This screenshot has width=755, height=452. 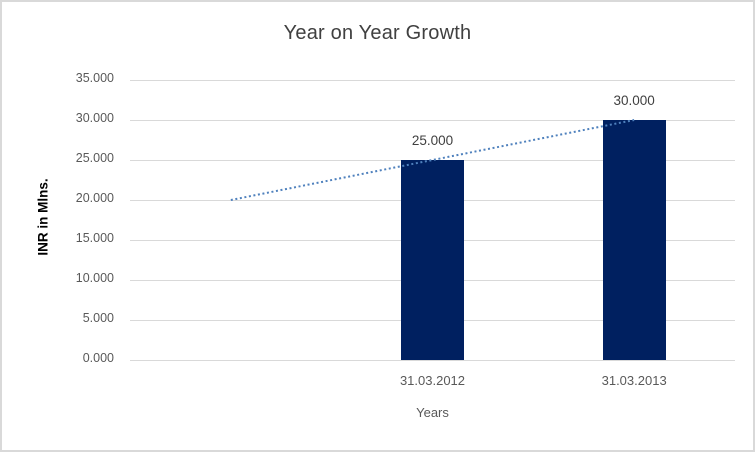 I want to click on x-axis-tick-label: 31.03.2012, so click(x=432, y=380).